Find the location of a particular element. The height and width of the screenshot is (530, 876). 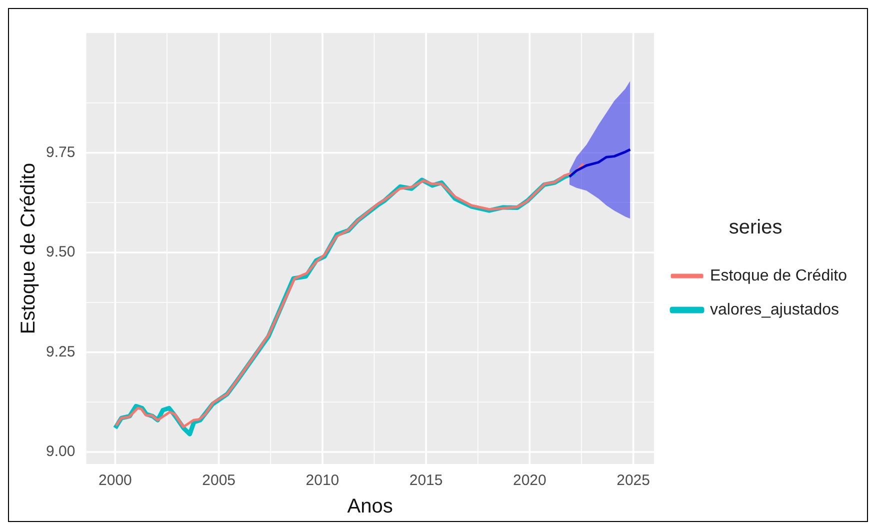

x-tick-label: 2010 is located at coordinates (323, 481).